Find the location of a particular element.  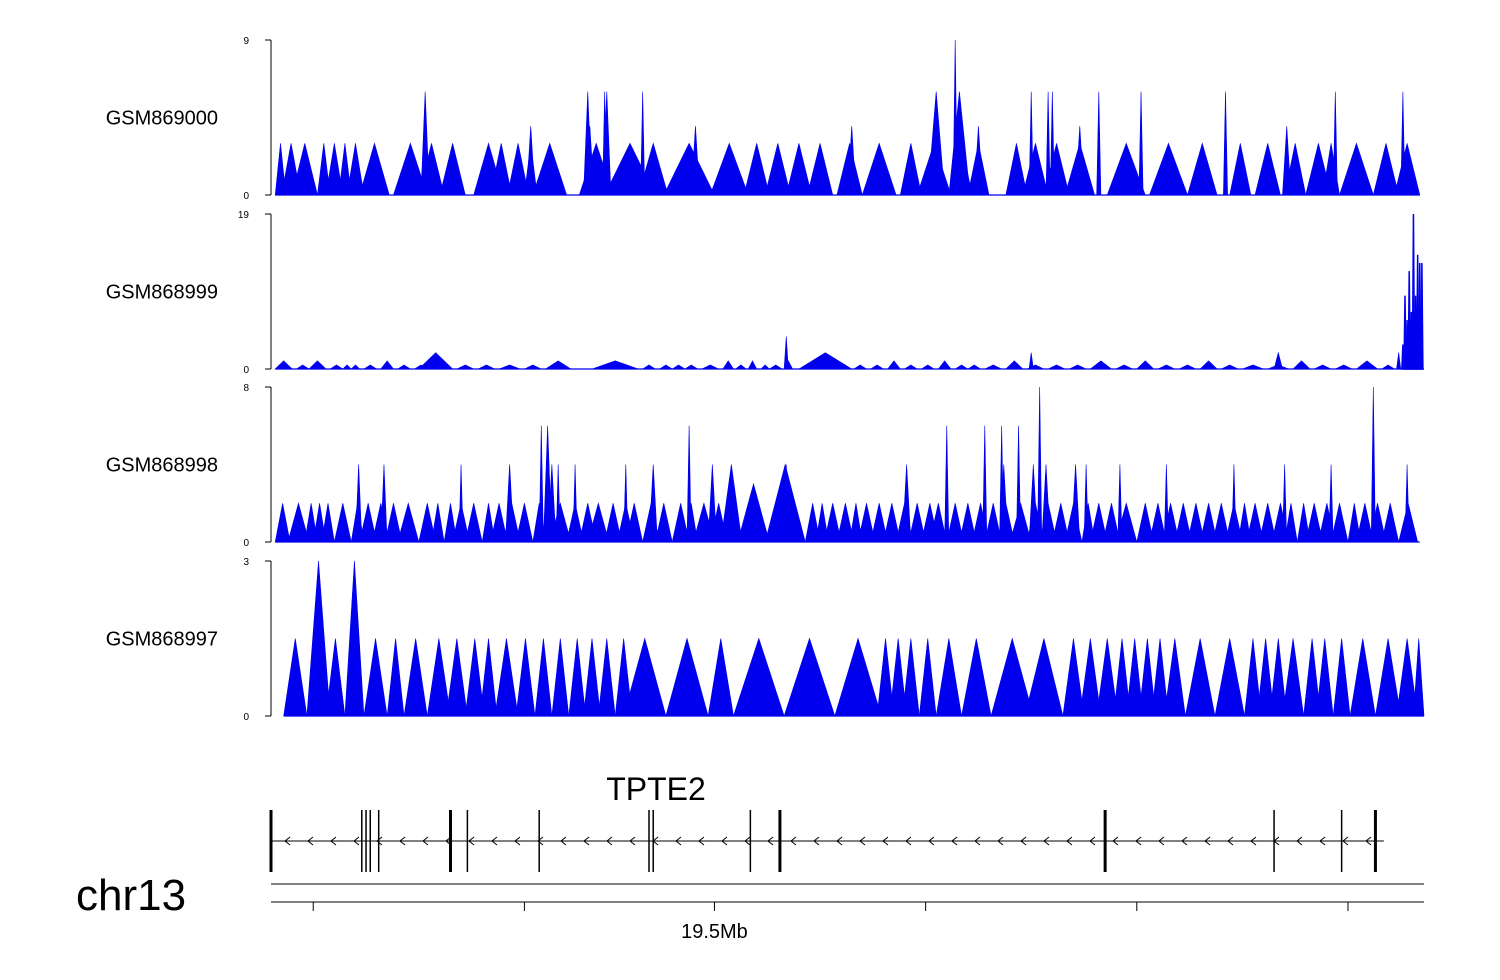

track-GSM868999: GSM868999 19 0 is located at coordinates (765, 293).